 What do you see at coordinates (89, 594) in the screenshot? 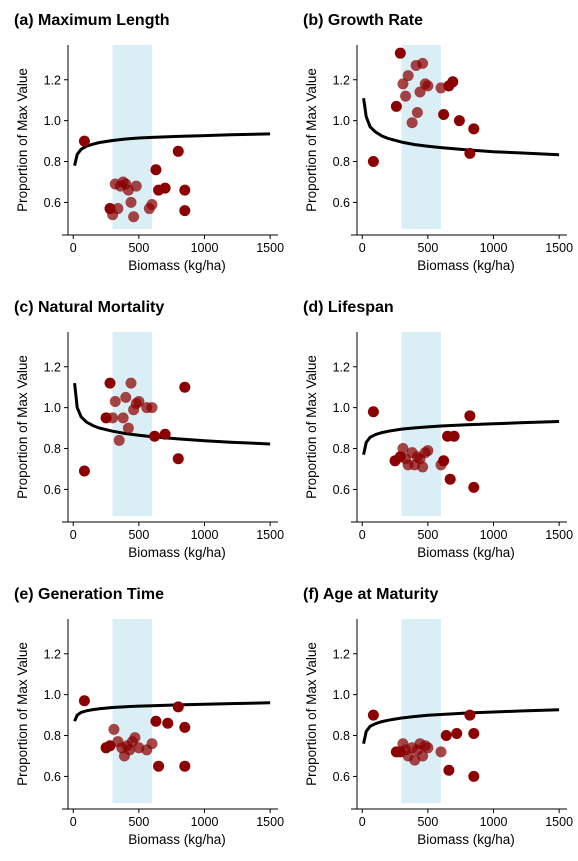
I see `panel-title: (e) Generation Time` at bounding box center [89, 594].